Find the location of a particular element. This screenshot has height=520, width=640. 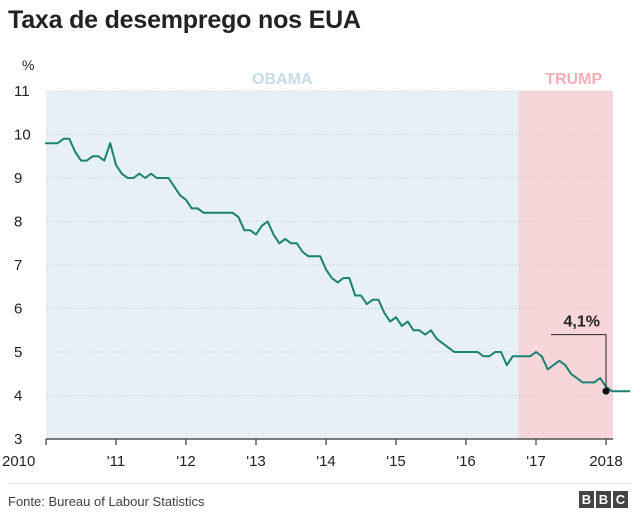

x-ticks: 2010 '11 '12 '13 '14 '15 '16 '17 2018 is located at coordinates (312, 454).